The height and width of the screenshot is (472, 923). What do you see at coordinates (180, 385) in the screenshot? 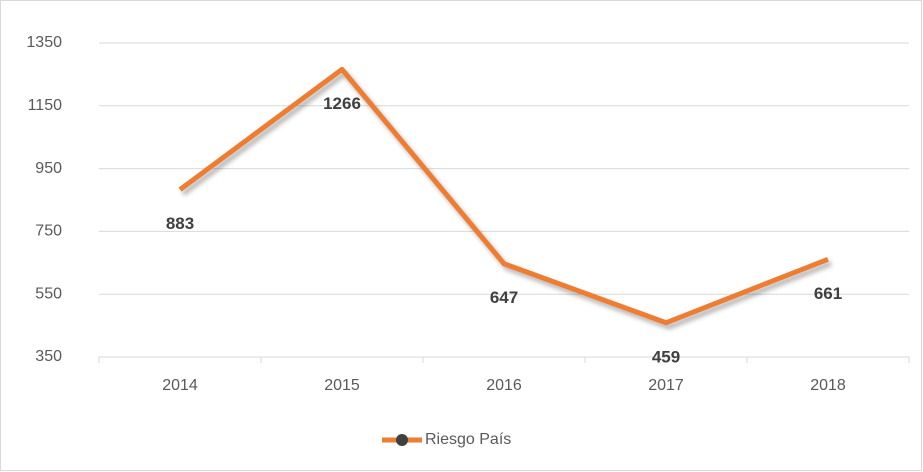
I see `x-tick-label: 2014` at bounding box center [180, 385].